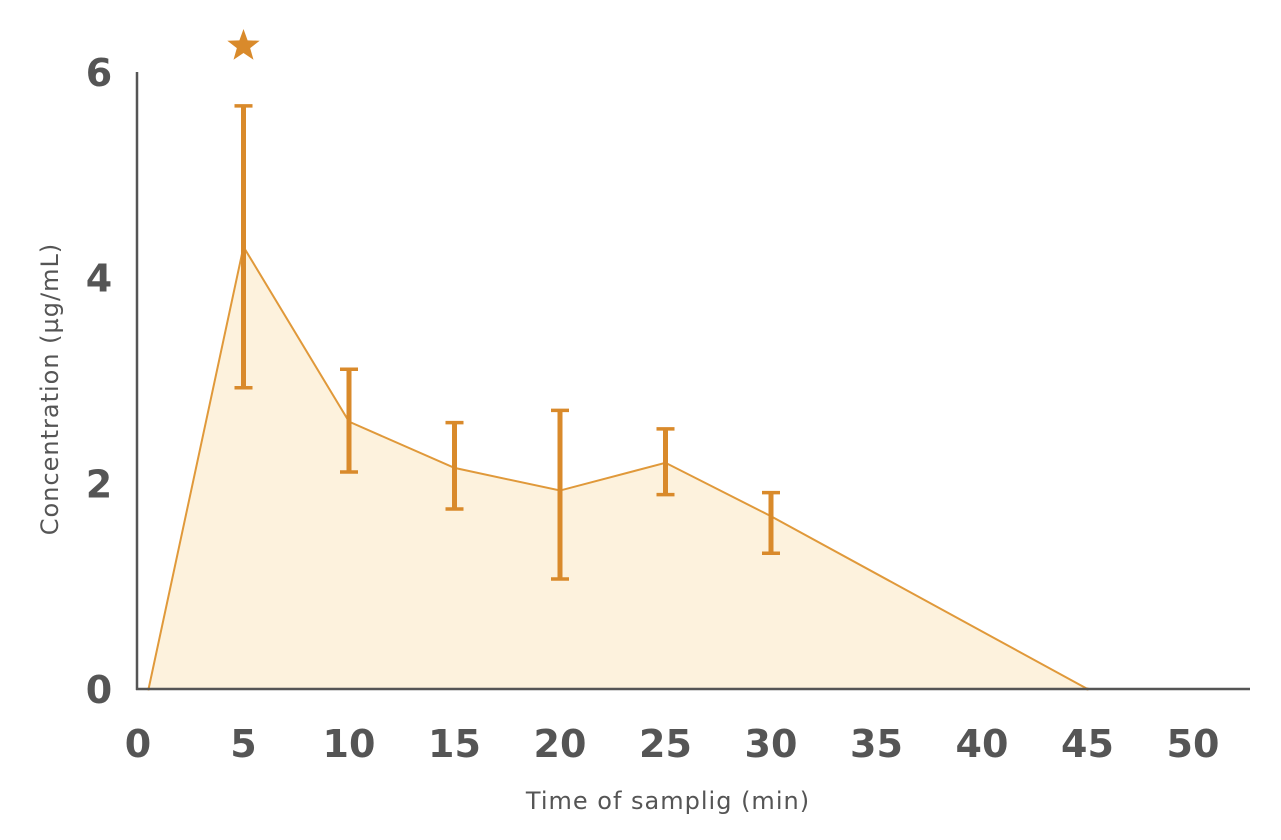 The width and height of the screenshot is (1281, 840). I want to click on x-tick-label: 25, so click(665, 744).